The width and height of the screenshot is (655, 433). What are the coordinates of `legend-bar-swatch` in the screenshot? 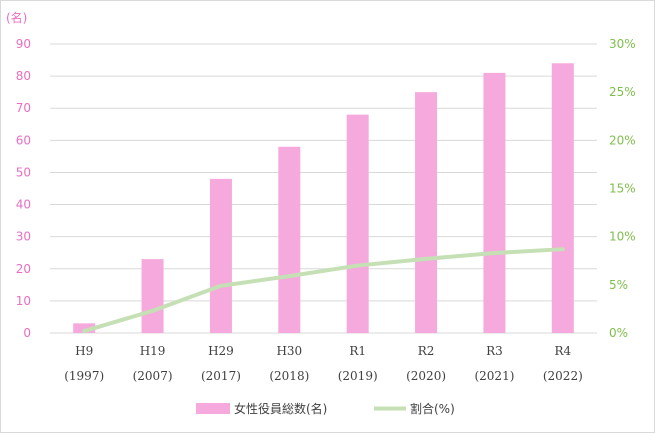 It's located at (213, 408).